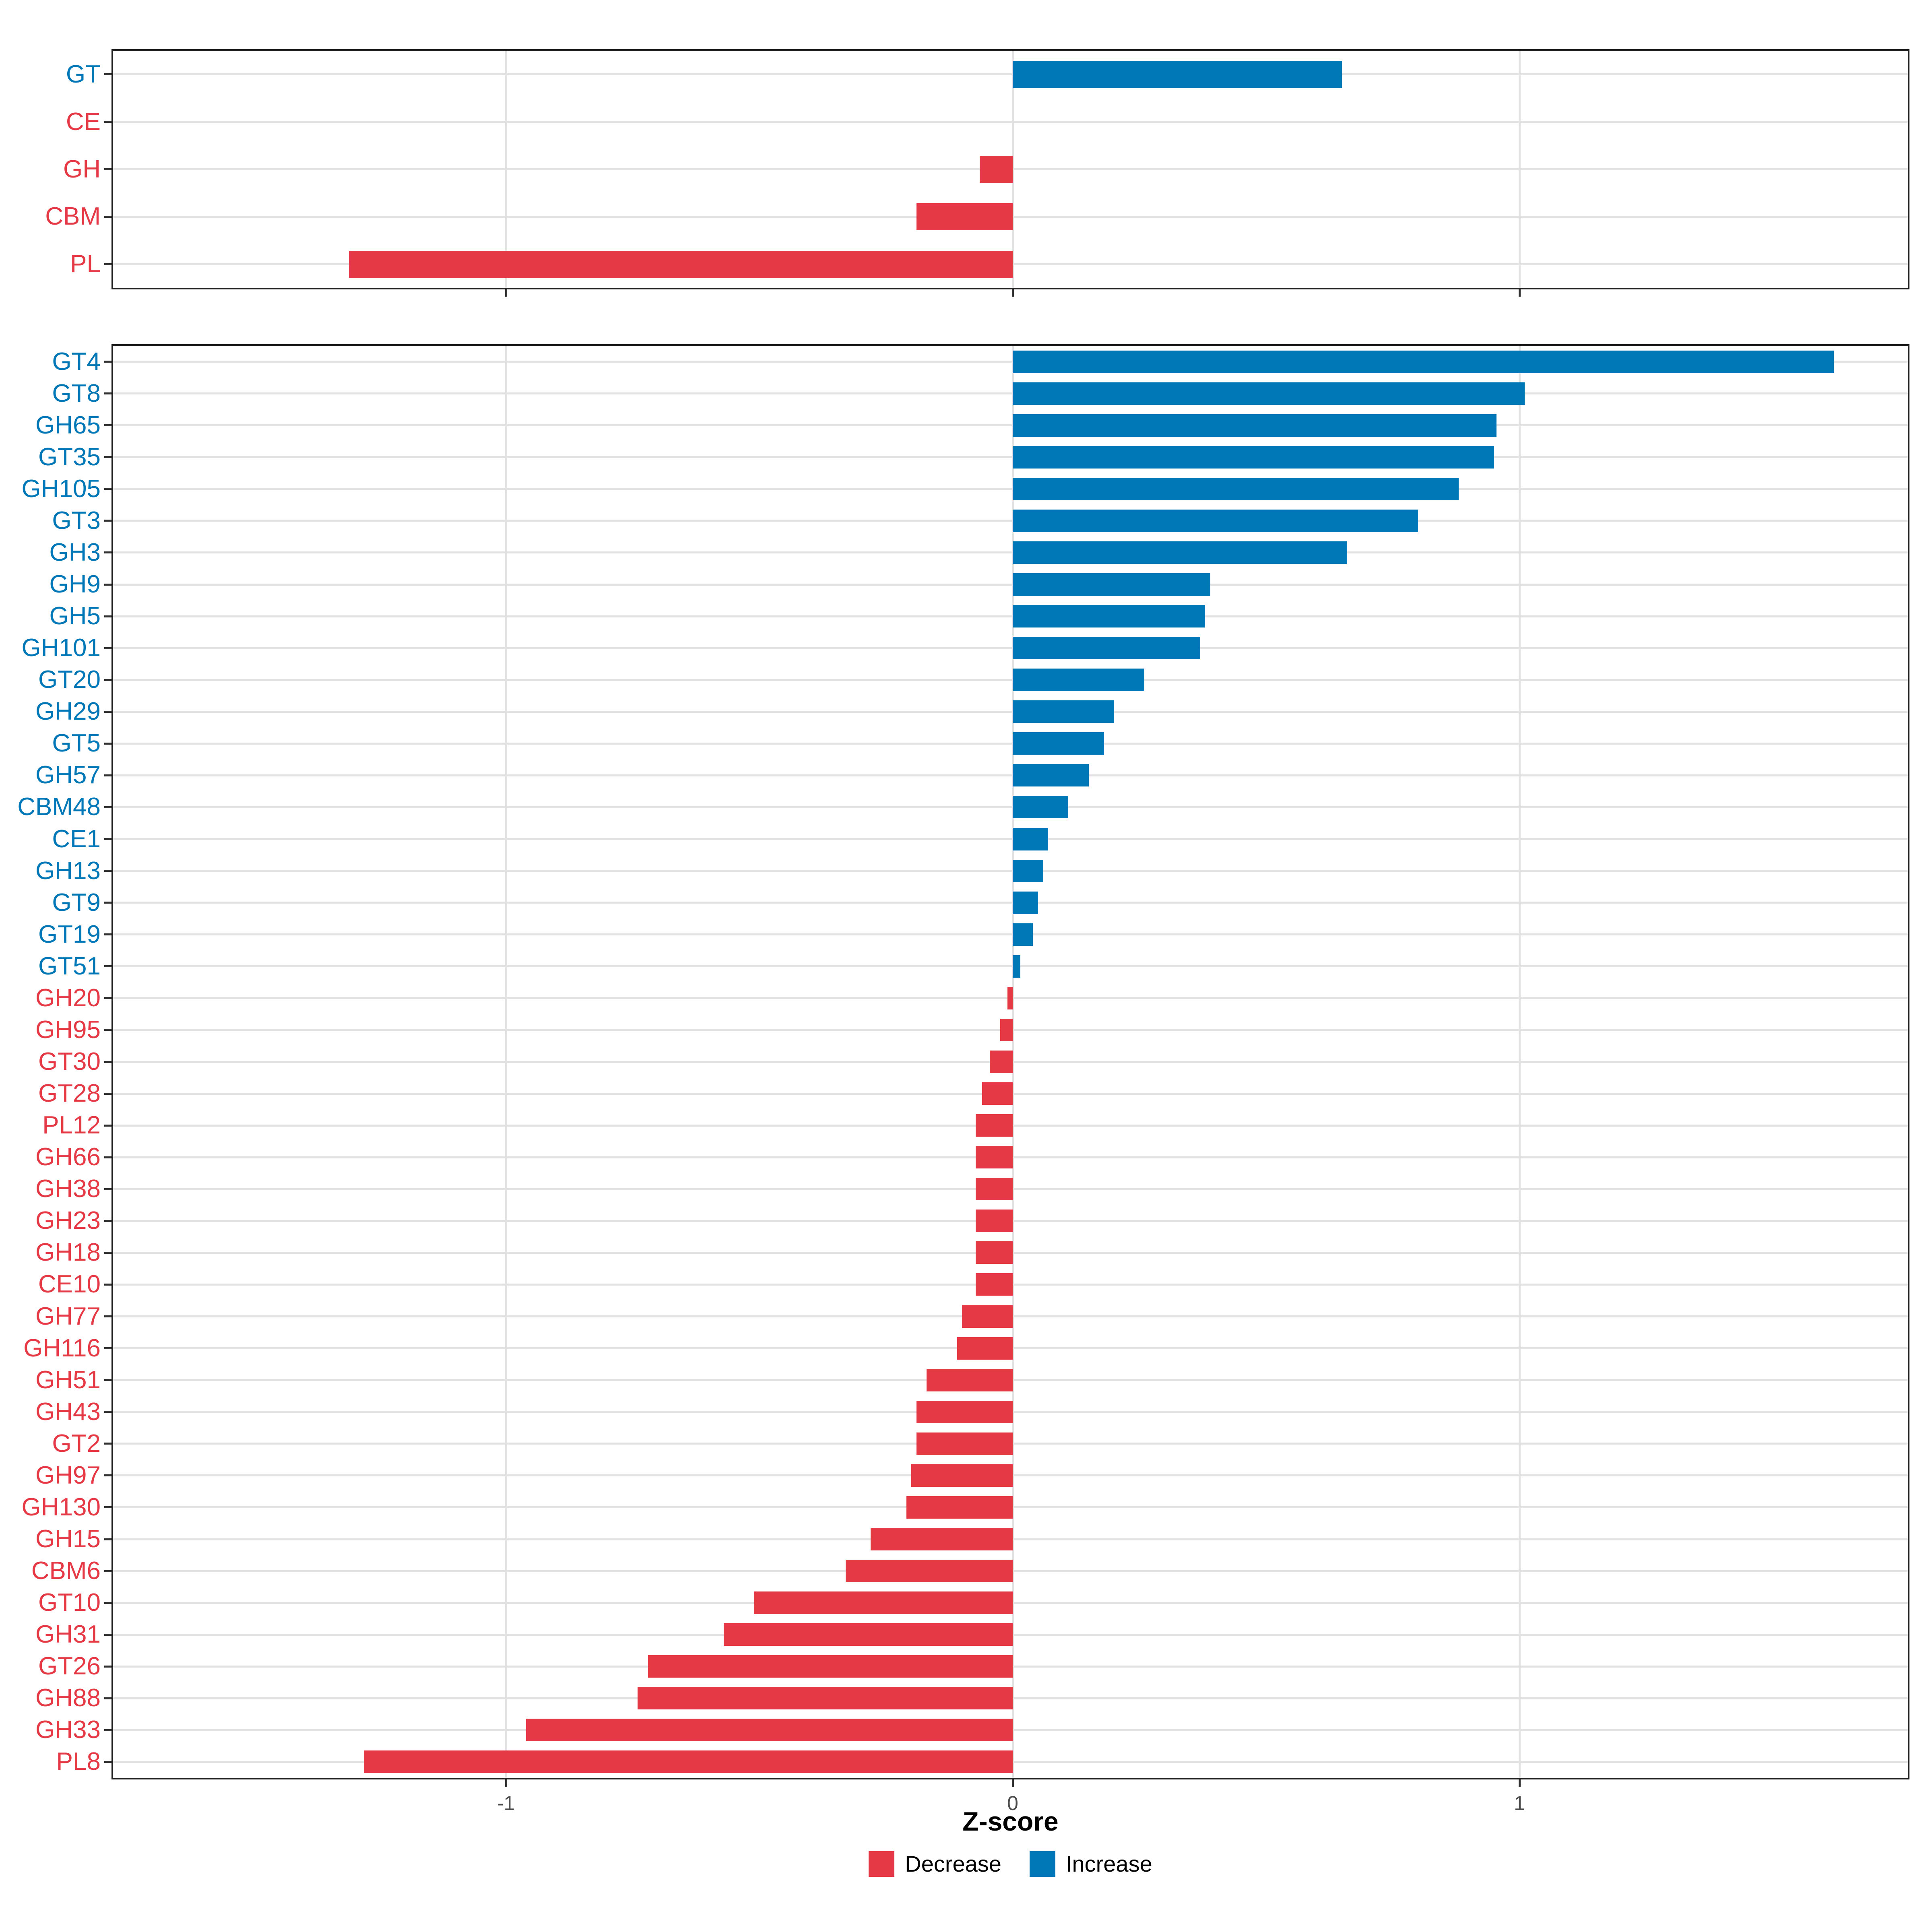  What do you see at coordinates (68, 1698) in the screenshot?
I see `y-axis-label-GH88: GH88` at bounding box center [68, 1698].